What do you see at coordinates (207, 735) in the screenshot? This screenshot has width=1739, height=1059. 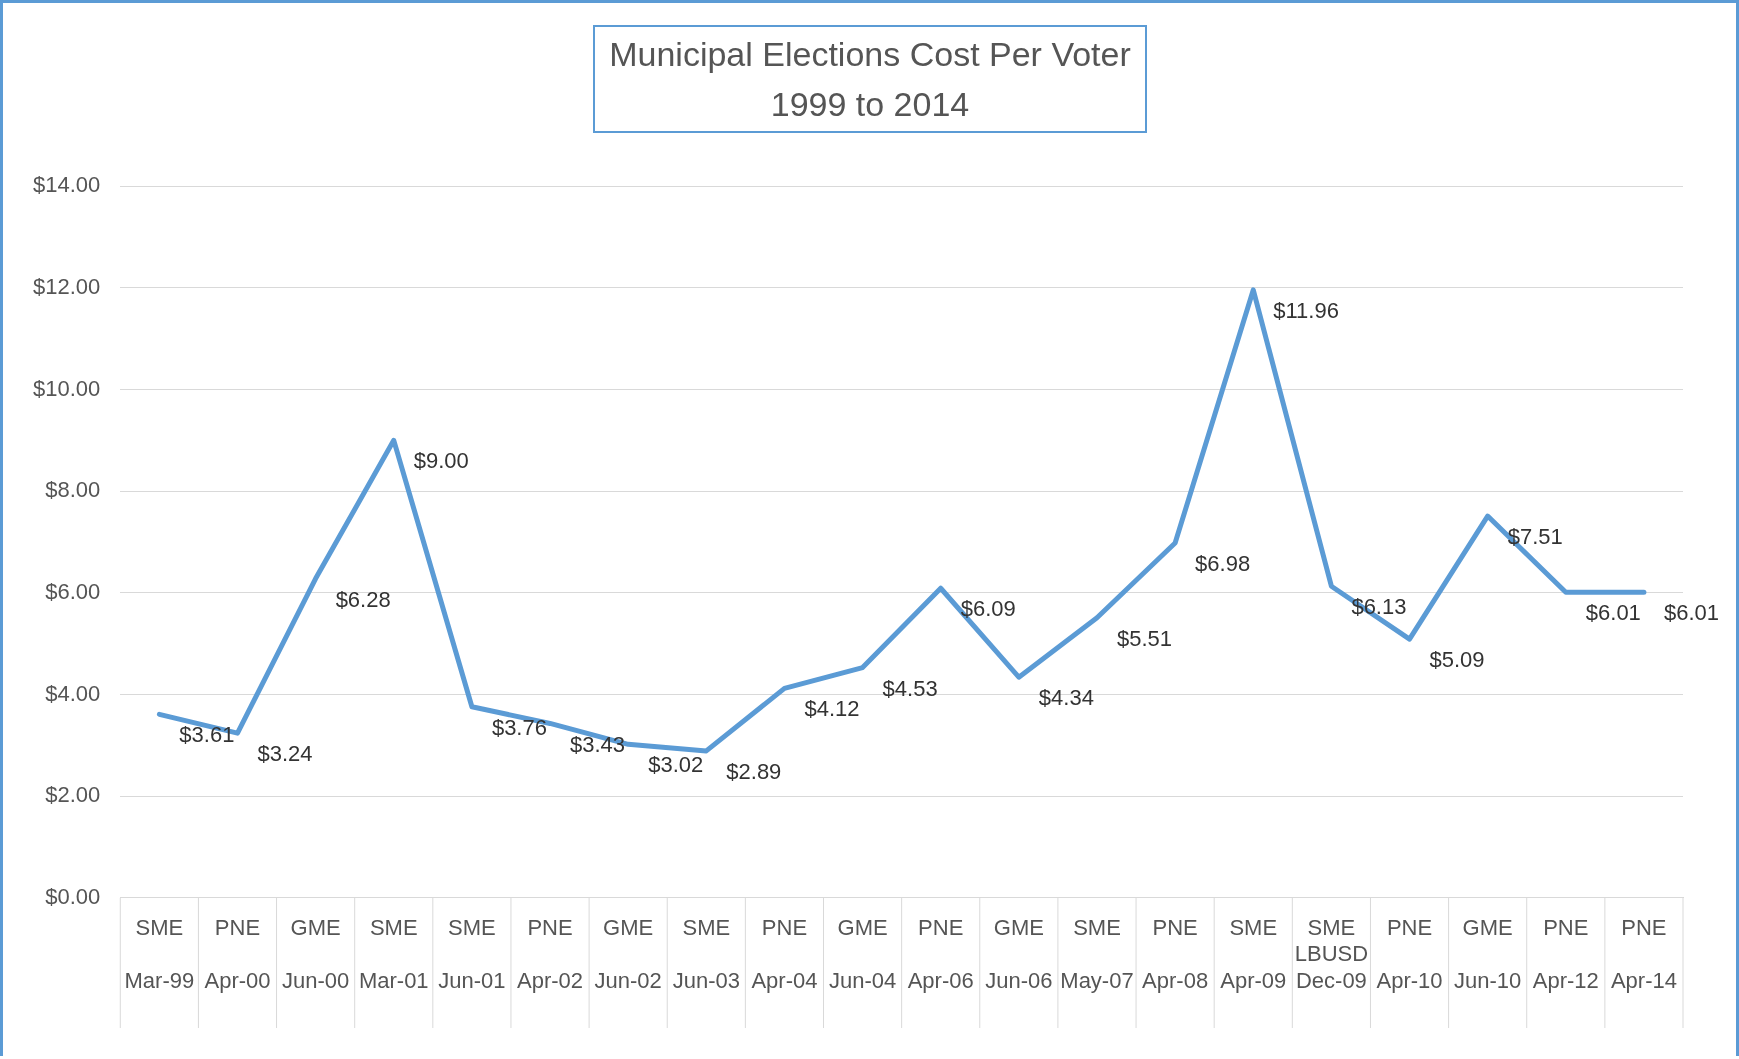 I see `data-label: $3.61` at bounding box center [207, 735].